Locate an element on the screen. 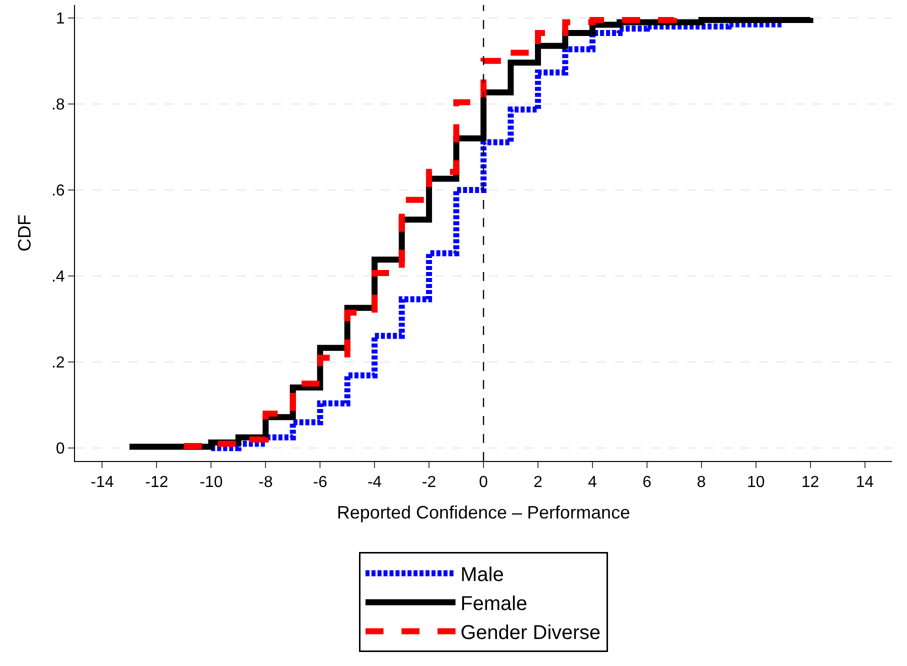  y-axis-title: CDF is located at coordinates (24, 233).